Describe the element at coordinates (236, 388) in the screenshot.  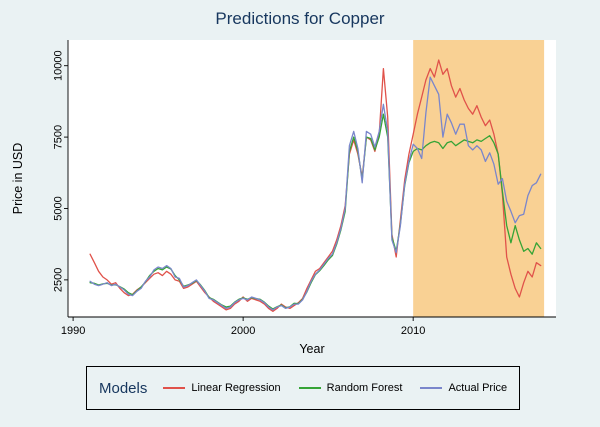
I see `legend-item-label: Linear Regression` at that location.